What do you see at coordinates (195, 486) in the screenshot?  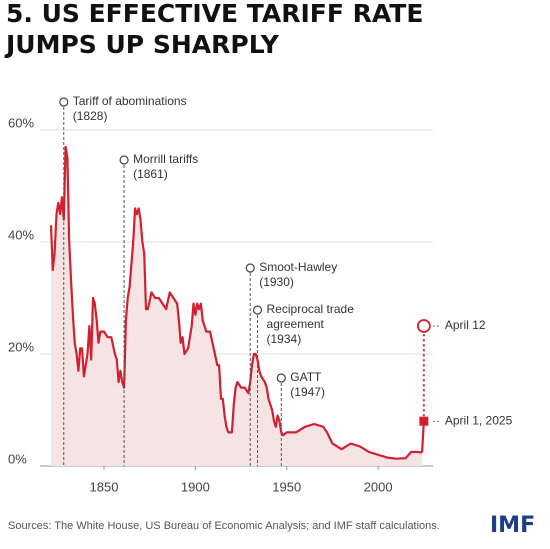 I see `x-tick-label: 1900` at bounding box center [195, 486].